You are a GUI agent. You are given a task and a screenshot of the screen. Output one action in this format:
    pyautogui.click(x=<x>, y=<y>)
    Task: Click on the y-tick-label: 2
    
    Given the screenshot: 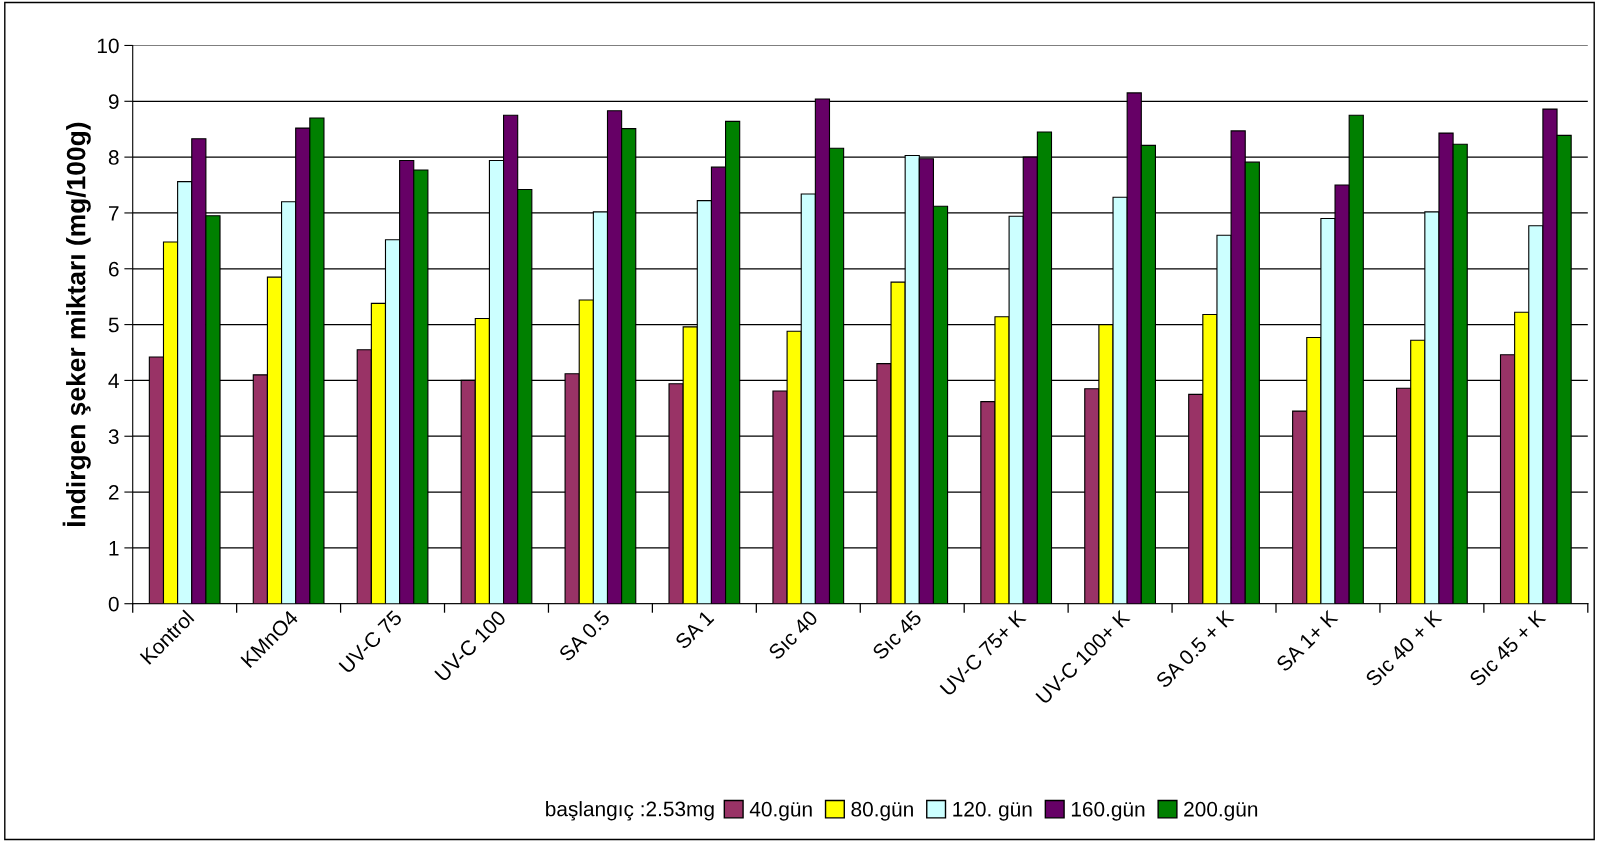 What is the action you would take?
    pyautogui.click(x=113, y=492)
    